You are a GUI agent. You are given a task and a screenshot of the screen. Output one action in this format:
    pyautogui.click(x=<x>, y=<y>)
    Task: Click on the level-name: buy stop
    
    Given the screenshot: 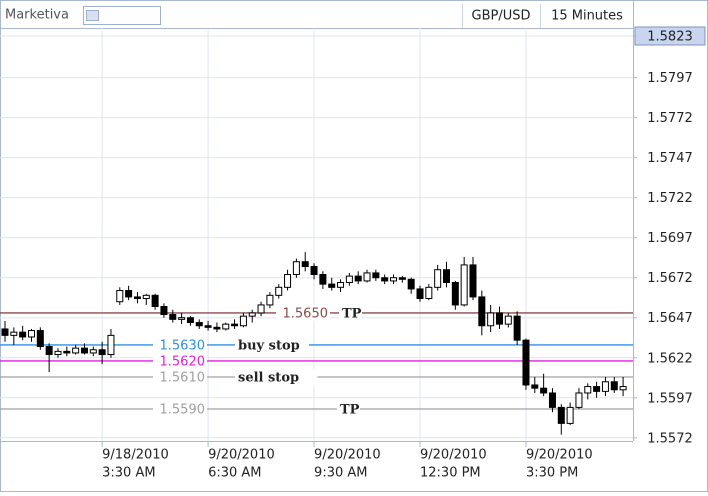 What is the action you would take?
    pyautogui.click(x=269, y=345)
    